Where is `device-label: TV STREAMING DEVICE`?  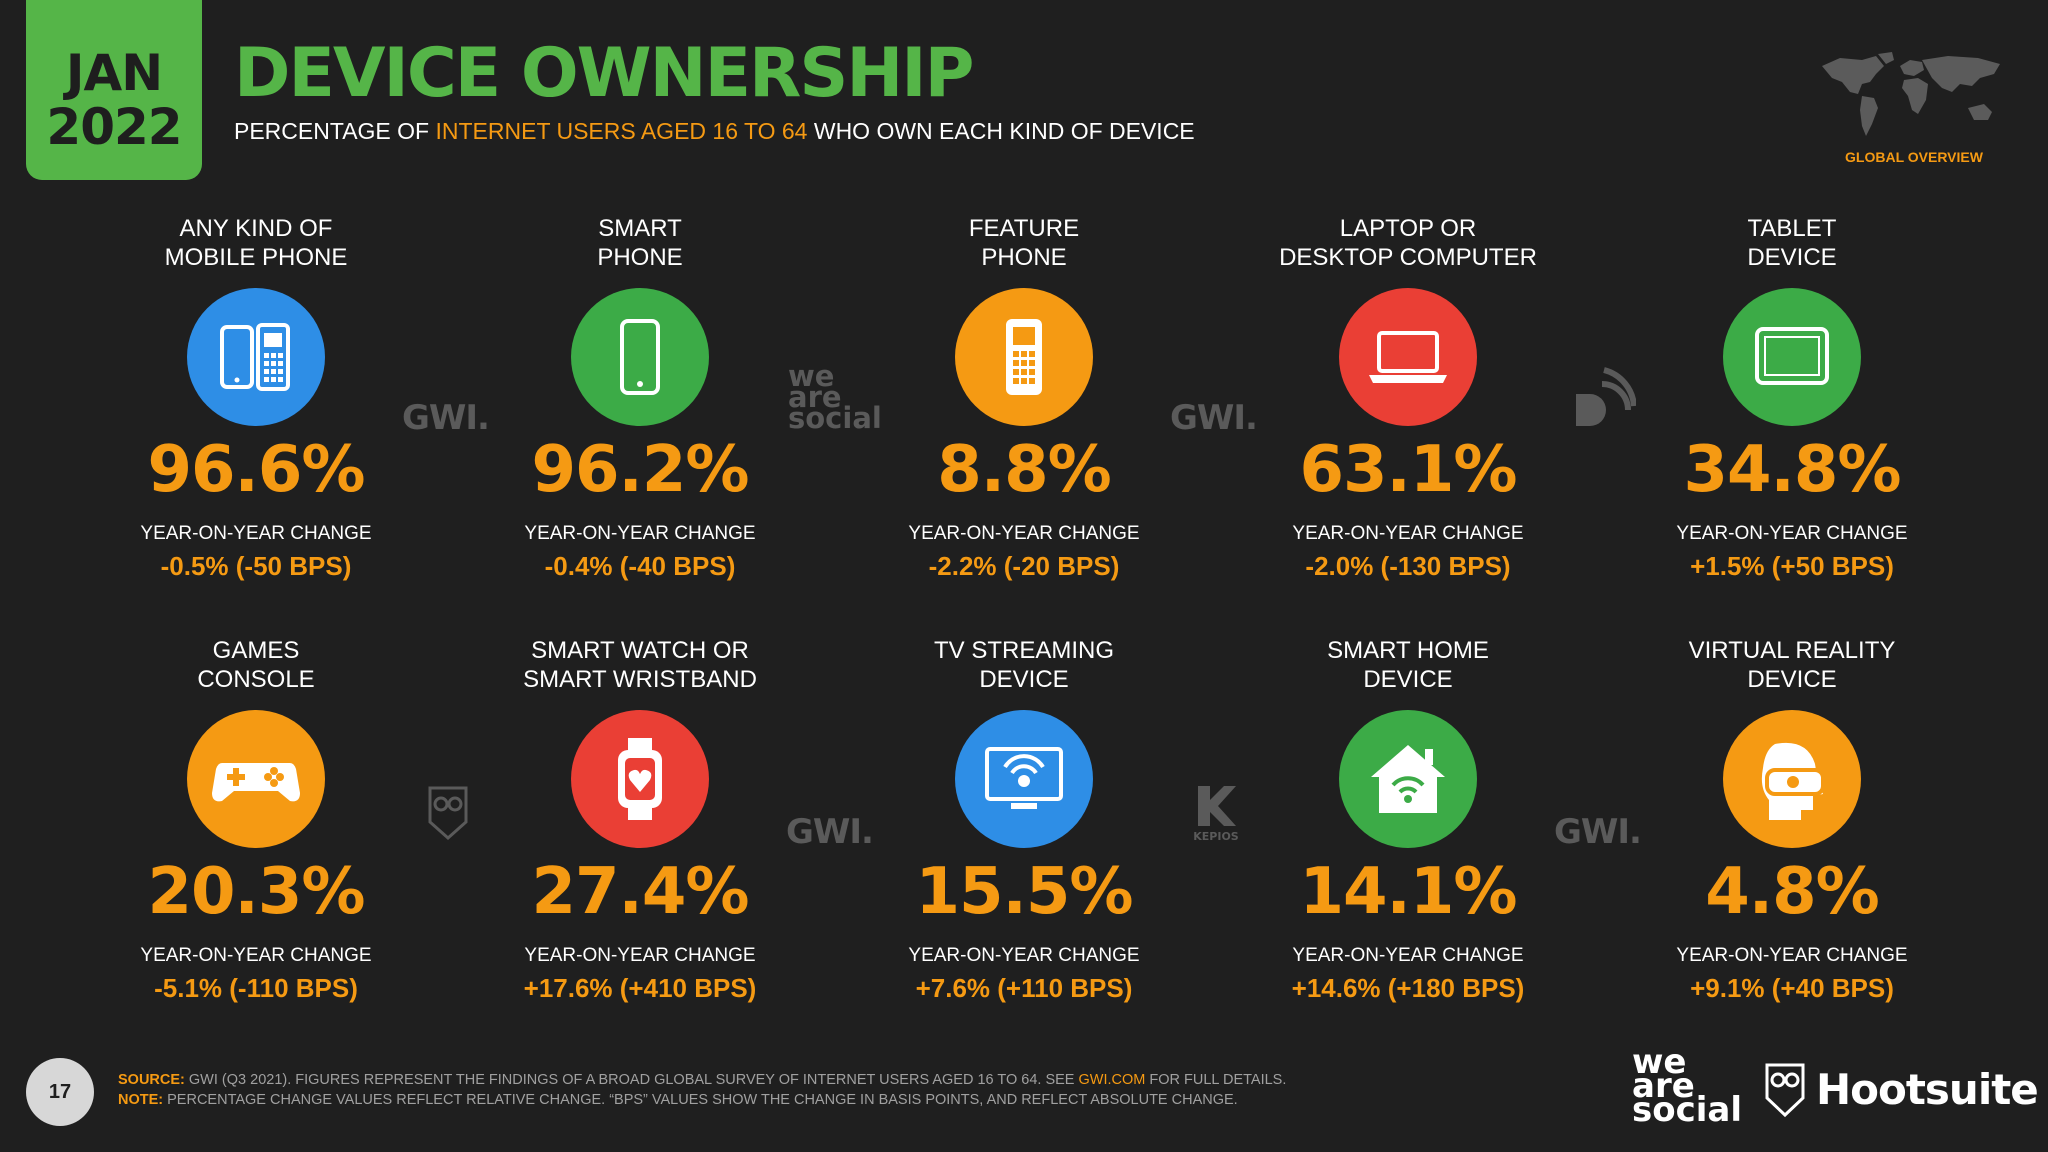
device-label: TV STREAMING DEVICE is located at coordinates (1023, 665).